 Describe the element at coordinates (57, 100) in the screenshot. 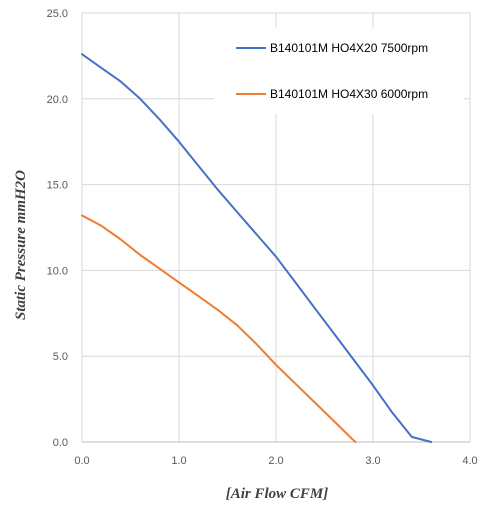

I see `y-tick-label: 20.0` at that location.